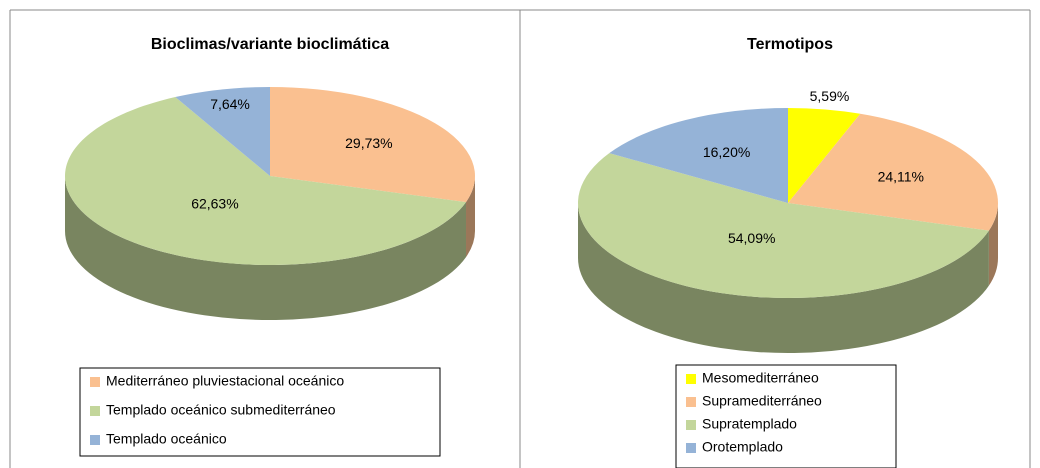 Image resolution: width=1040 pixels, height=468 pixels. I want to click on chart-title: Termotipos, so click(790, 44).